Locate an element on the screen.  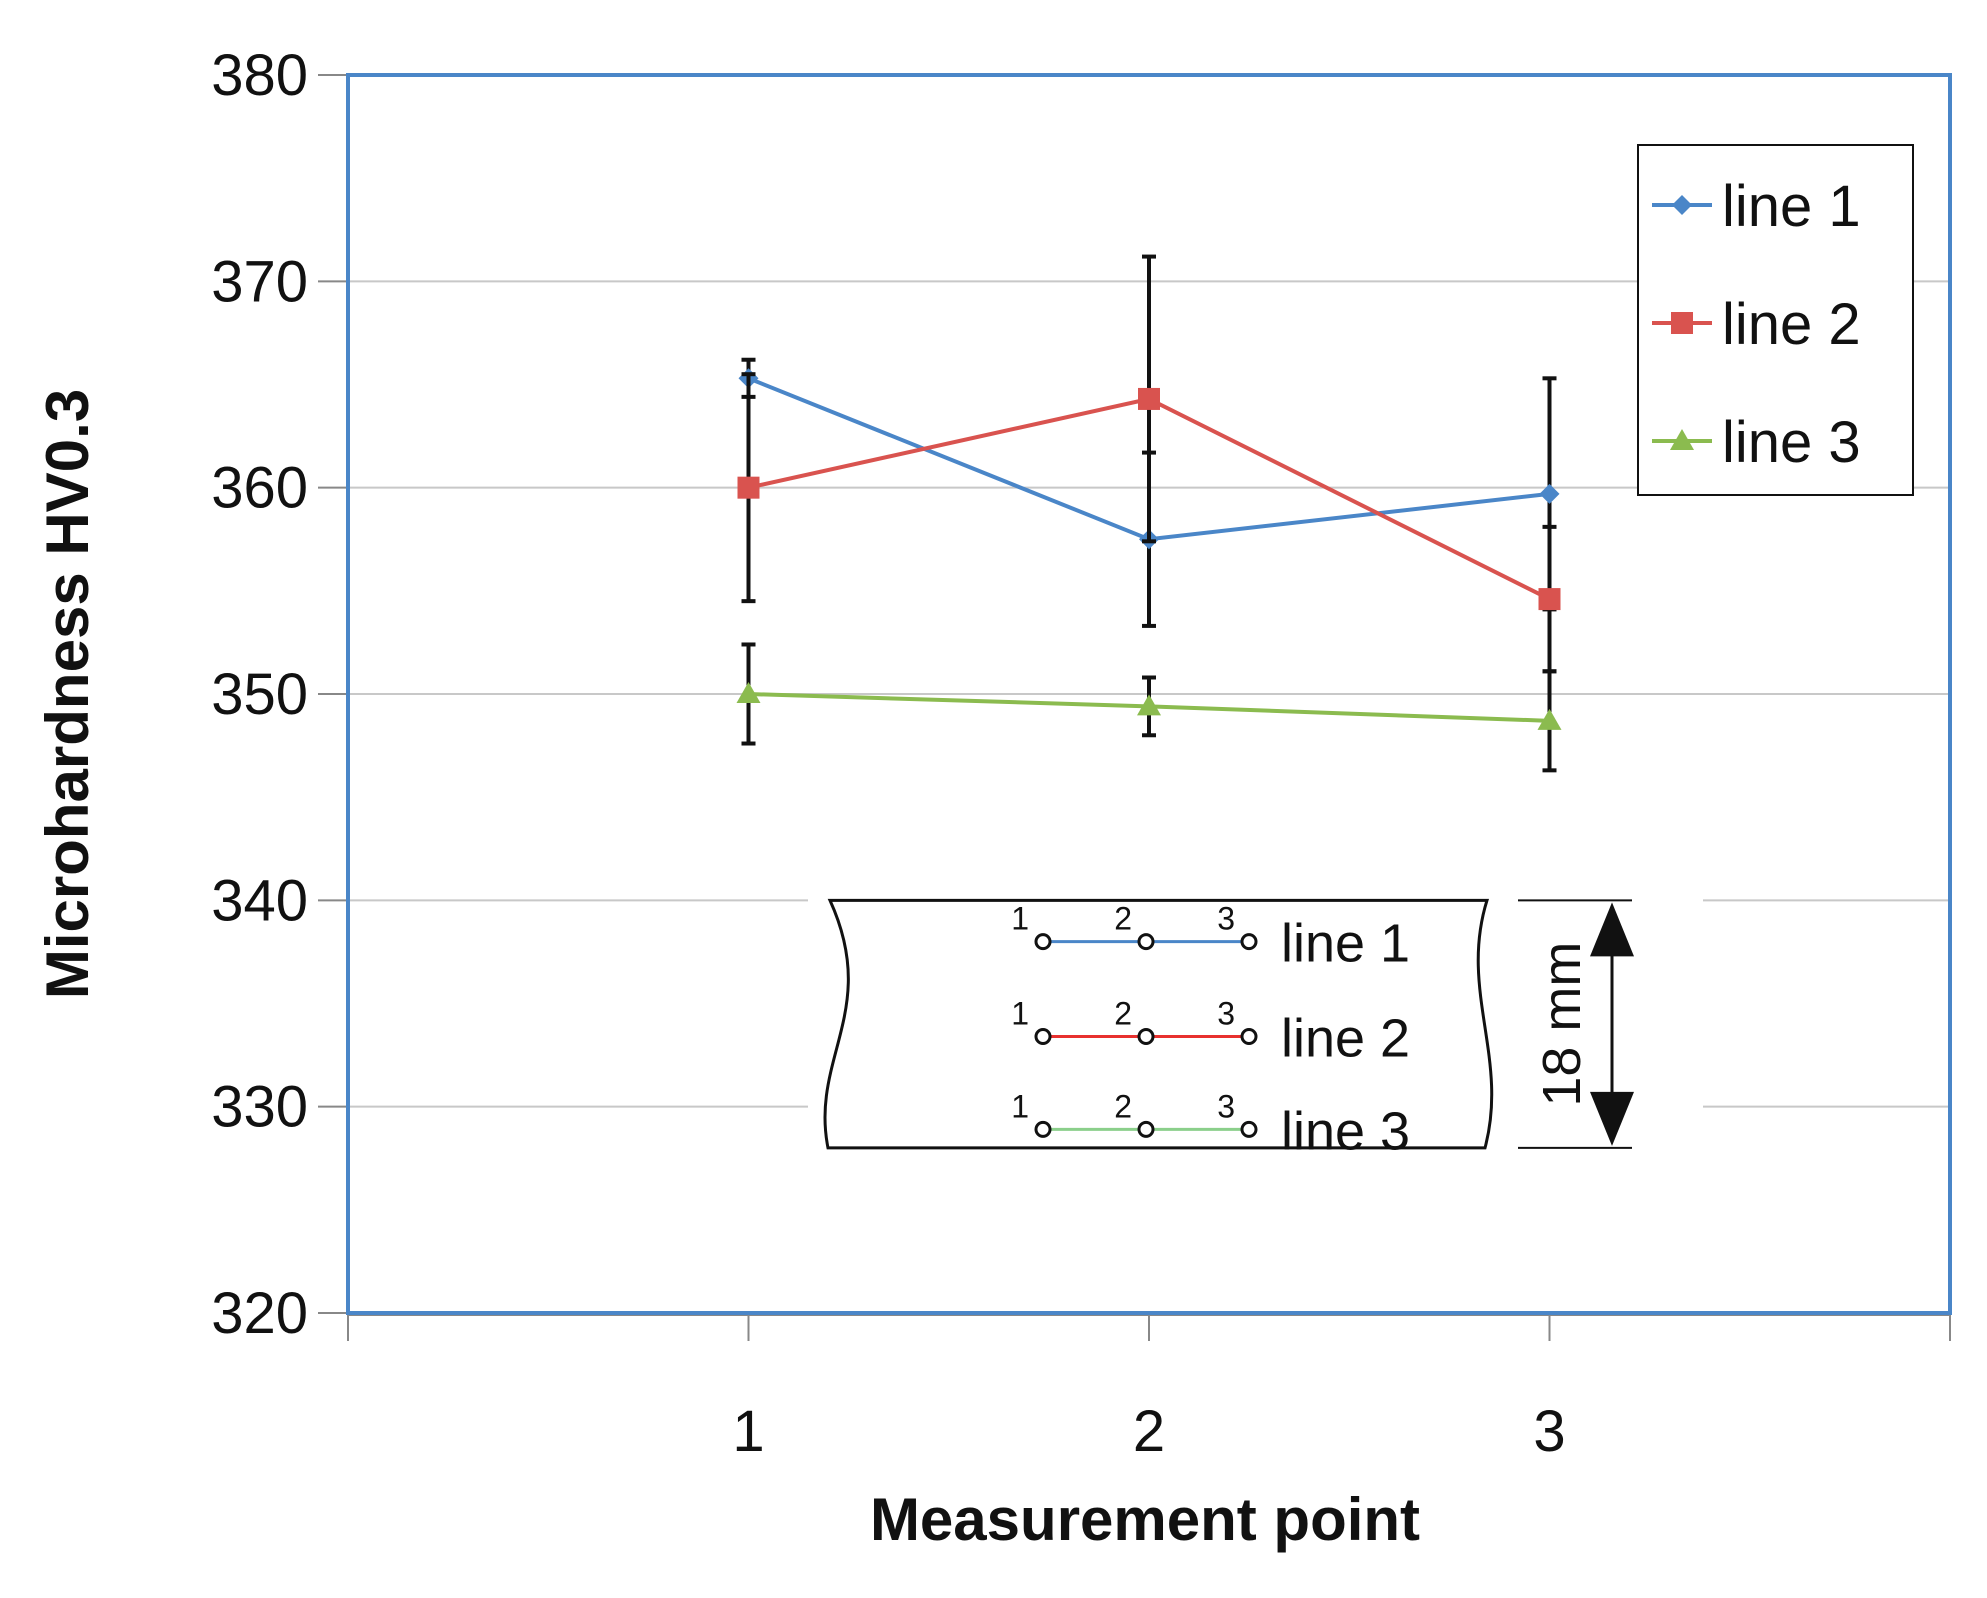
y-axis-title: Microhardness HV0.3 is located at coordinates (67, 694).